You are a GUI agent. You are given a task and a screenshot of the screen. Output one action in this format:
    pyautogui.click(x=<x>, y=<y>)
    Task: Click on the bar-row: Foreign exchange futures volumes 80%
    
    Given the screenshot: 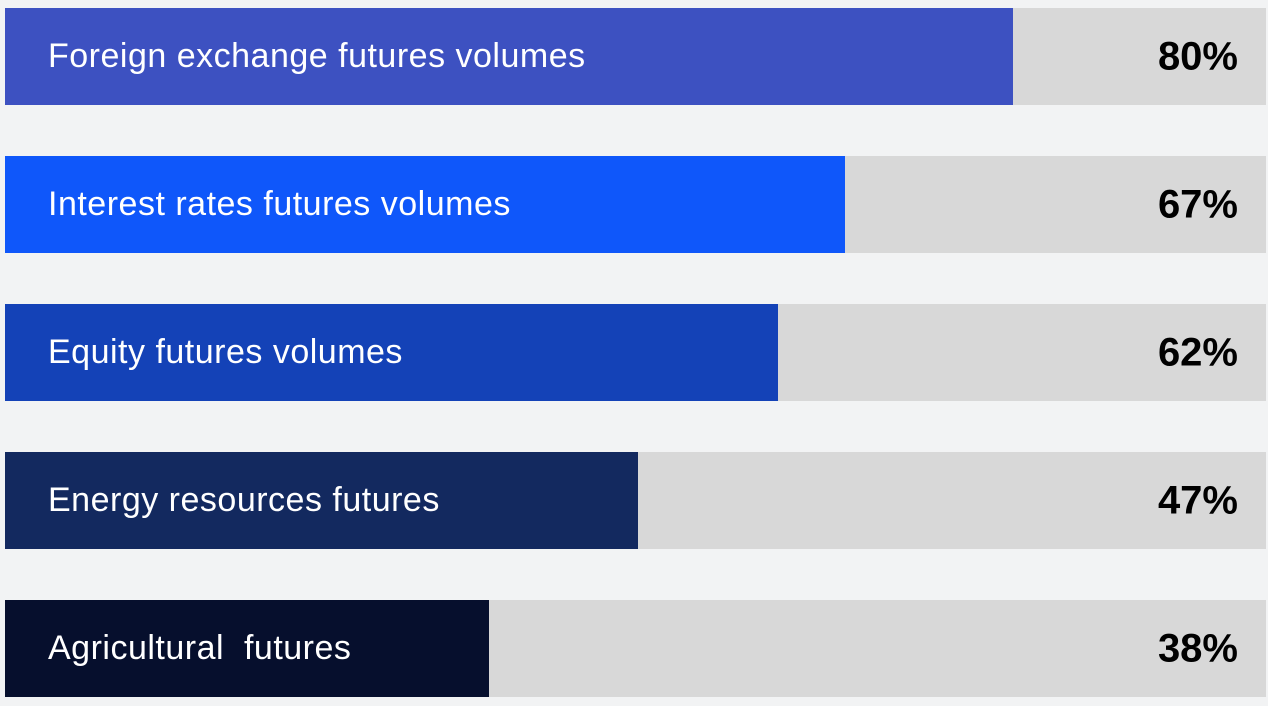 What is the action you would take?
    pyautogui.click(x=635, y=56)
    